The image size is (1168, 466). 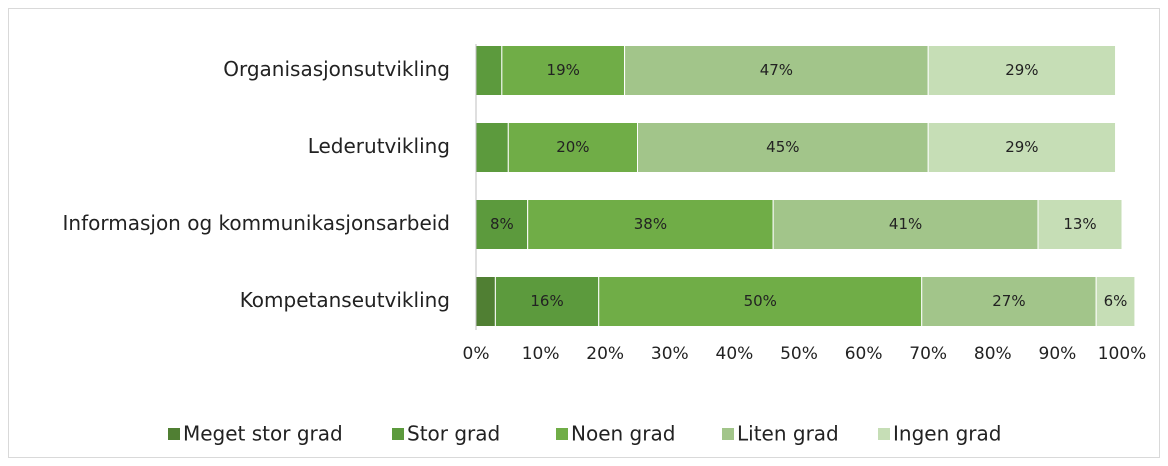 What do you see at coordinates (257, 223) in the screenshot?
I see `y-tick-label: Informasjon og kommunikasjonsarbeid` at bounding box center [257, 223].